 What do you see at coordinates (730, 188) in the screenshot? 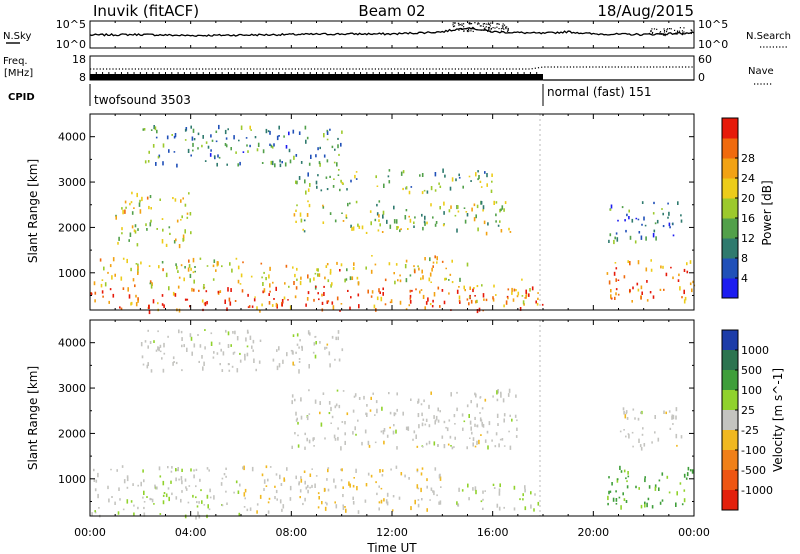
I see `power-colorbar-swatch` at bounding box center [730, 188].